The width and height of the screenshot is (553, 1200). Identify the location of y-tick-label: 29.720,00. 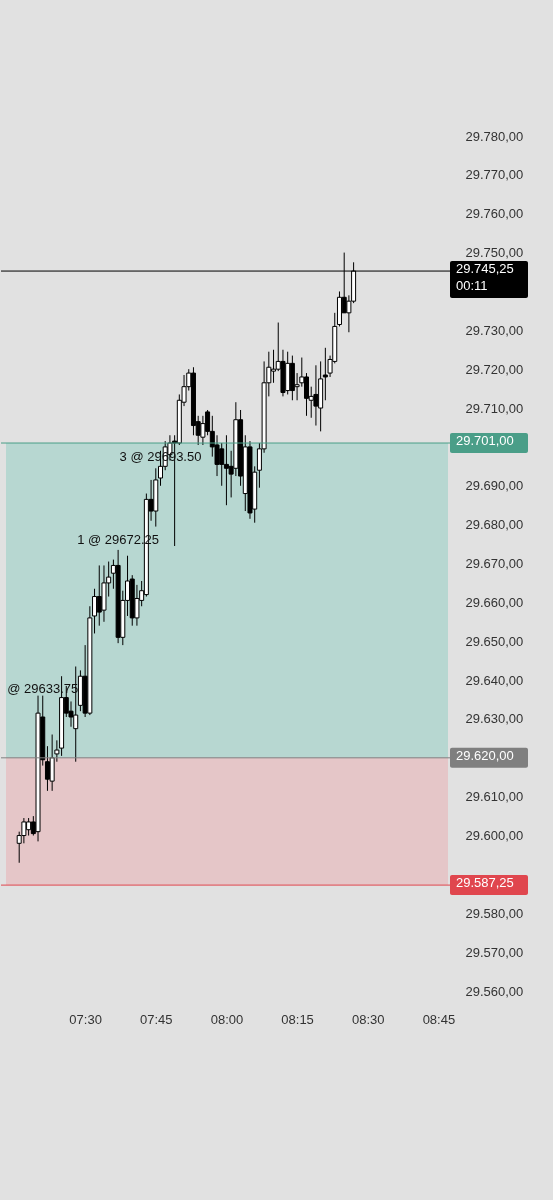
(494, 369).